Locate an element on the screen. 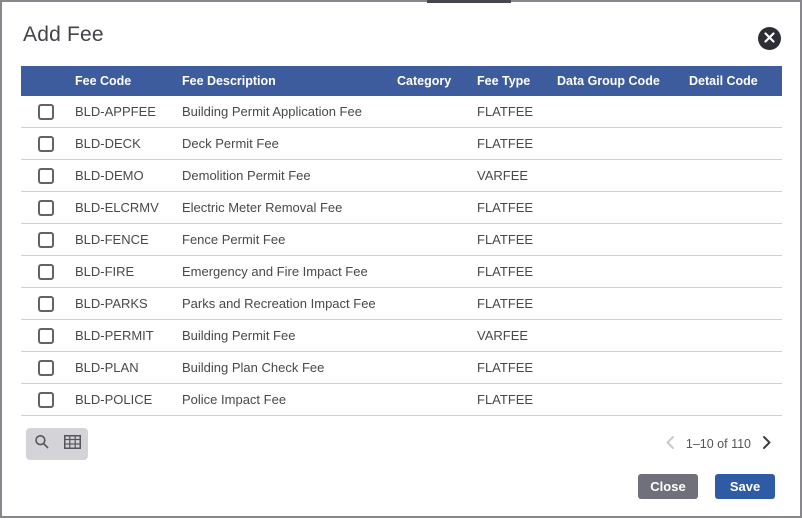 The image size is (802, 524). pagination-label: 1–10 of 110 is located at coordinates (718, 444).